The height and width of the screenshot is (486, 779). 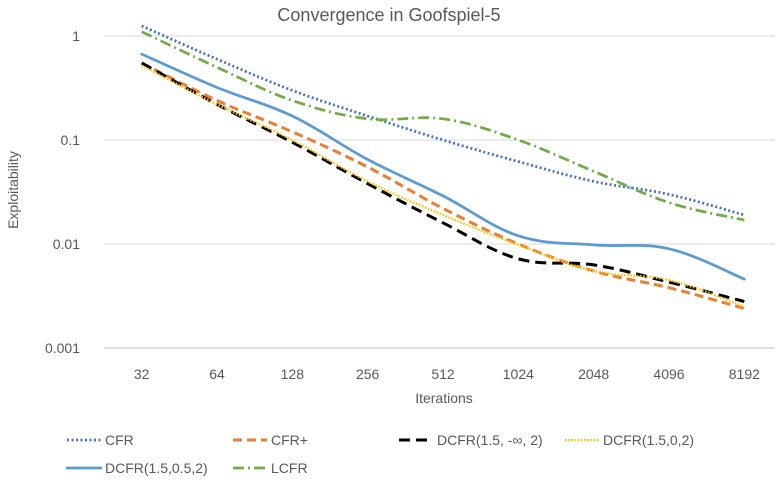 I want to click on x-tick-labels: 32 64 128 256 512 1024 2048 4096 8192, so click(x=447, y=374).